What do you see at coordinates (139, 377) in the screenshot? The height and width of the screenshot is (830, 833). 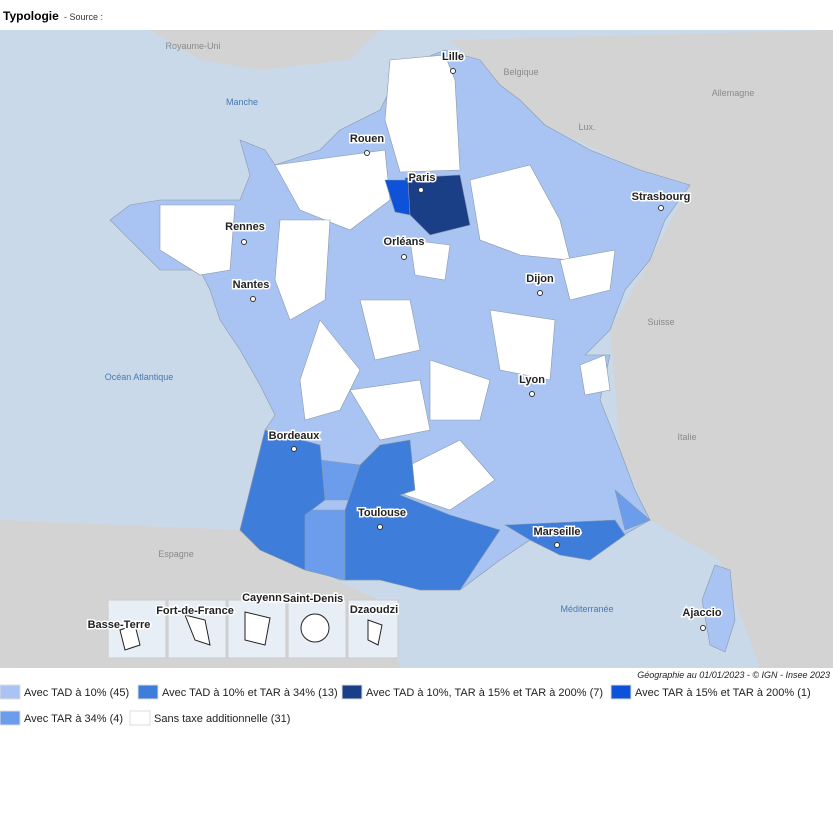 I see `sea-label: Océan Atlantique` at bounding box center [139, 377].